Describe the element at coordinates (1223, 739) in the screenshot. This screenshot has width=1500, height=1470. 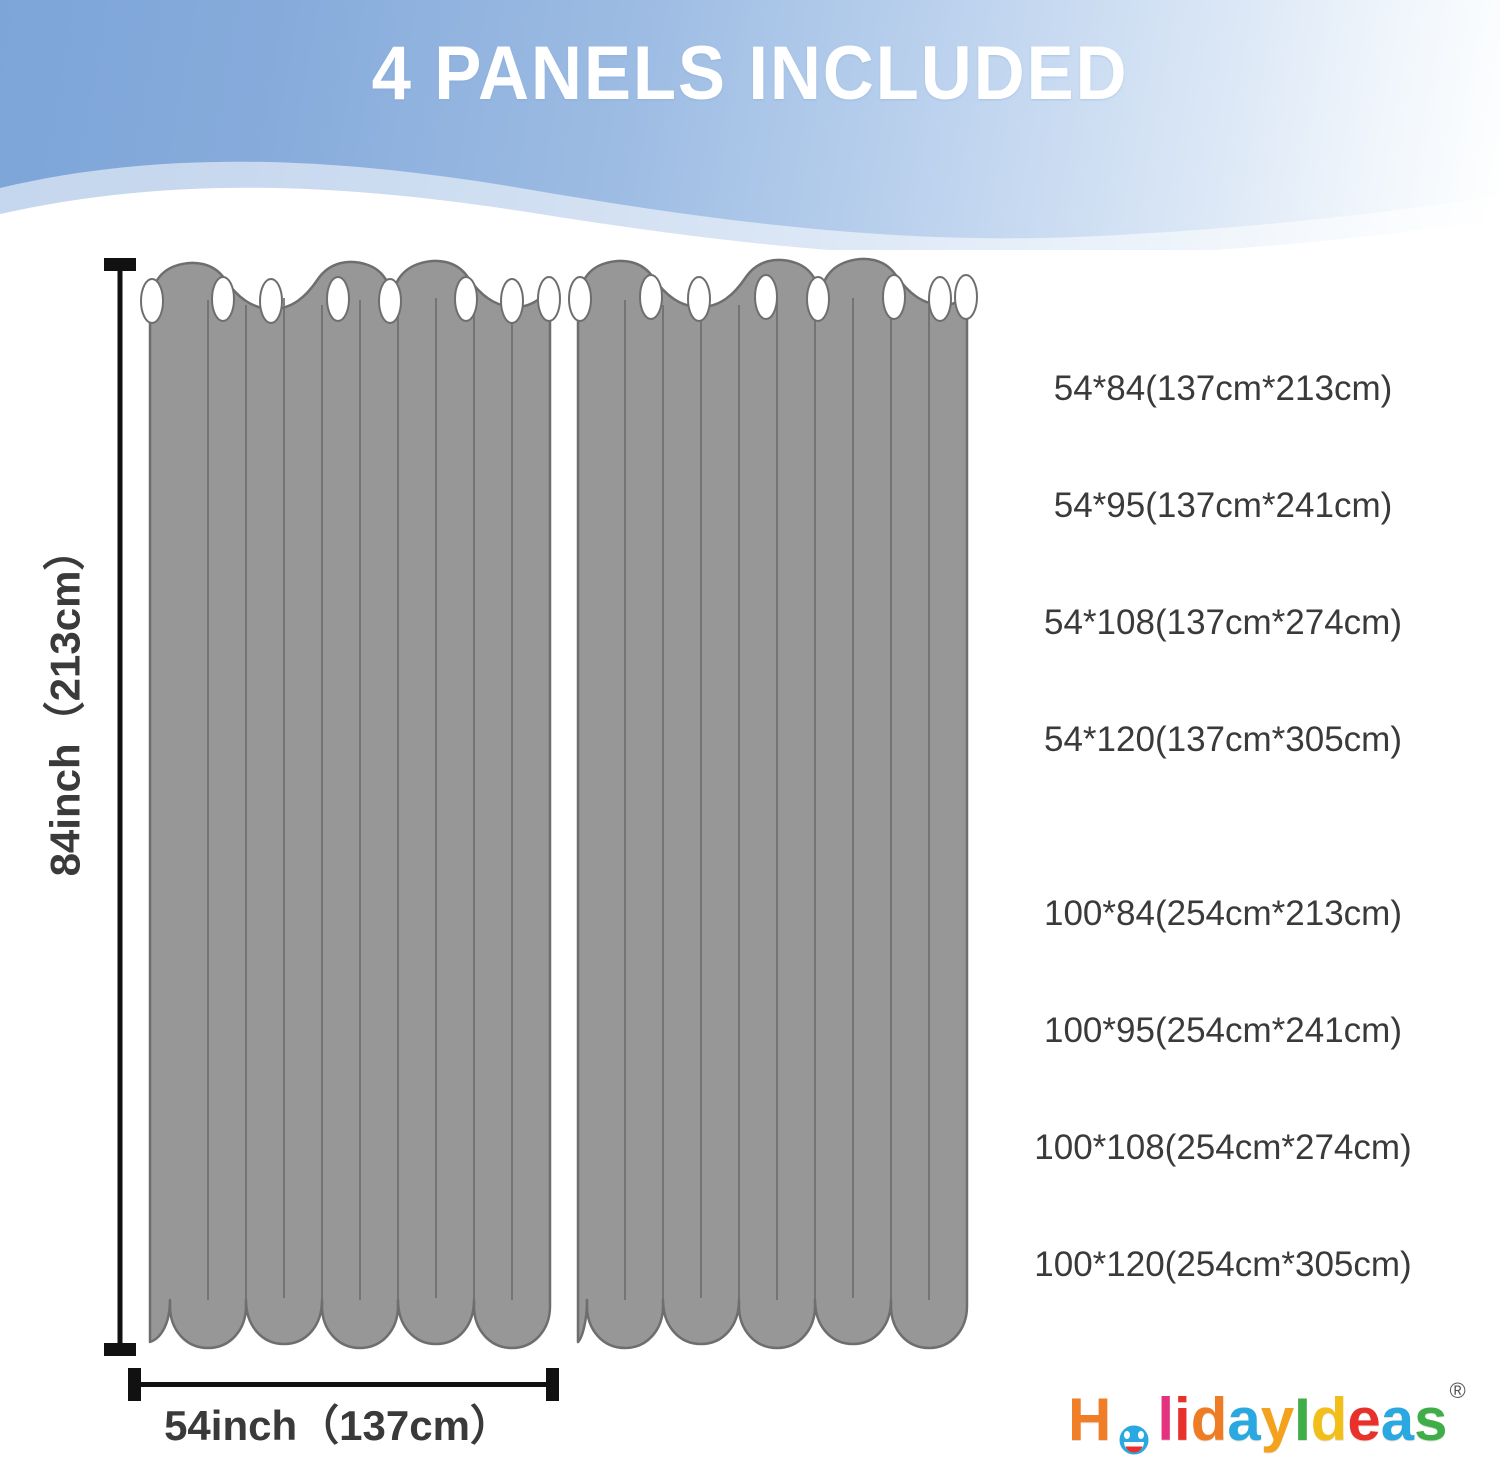
I see `size-option-row: 54*120(137cm*305cm)` at that location.